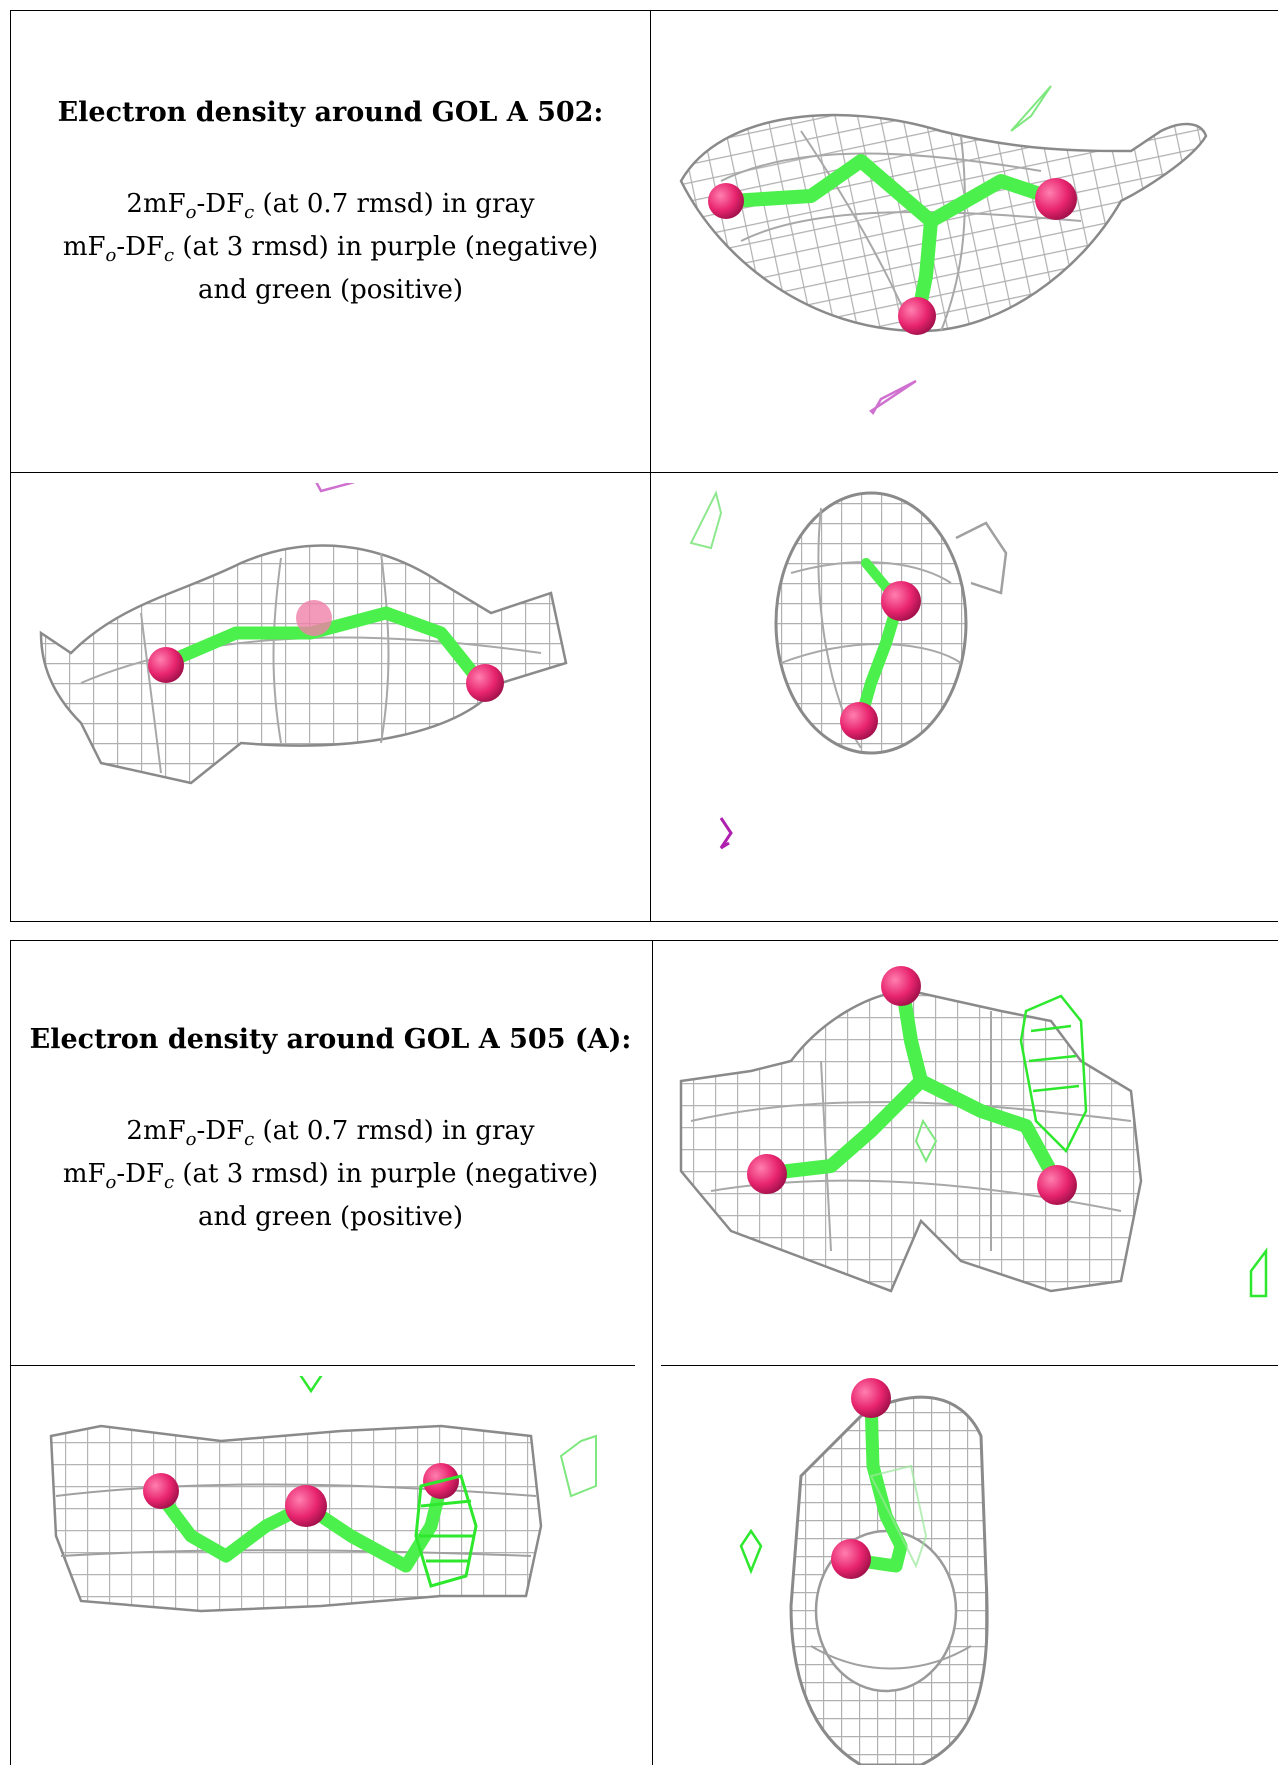 The width and height of the screenshot is (1278, 1765). Describe the element at coordinates (330, 112) in the screenshot. I see `section-heading: Electron density around GOL A 502:` at that location.